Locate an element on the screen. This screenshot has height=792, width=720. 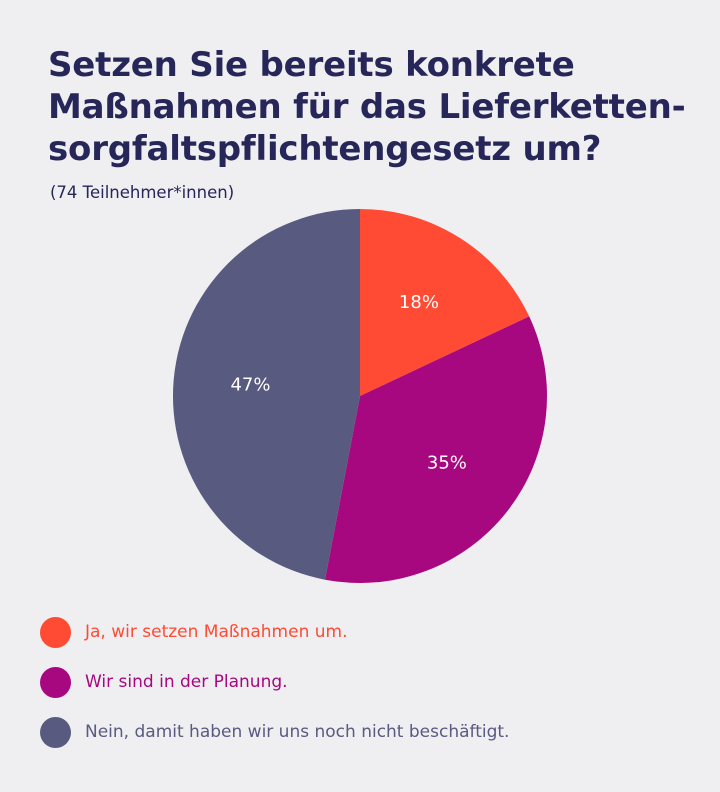
legend-item: Ja, wir setzen Maßnahmen um. is located at coordinates (274, 632).